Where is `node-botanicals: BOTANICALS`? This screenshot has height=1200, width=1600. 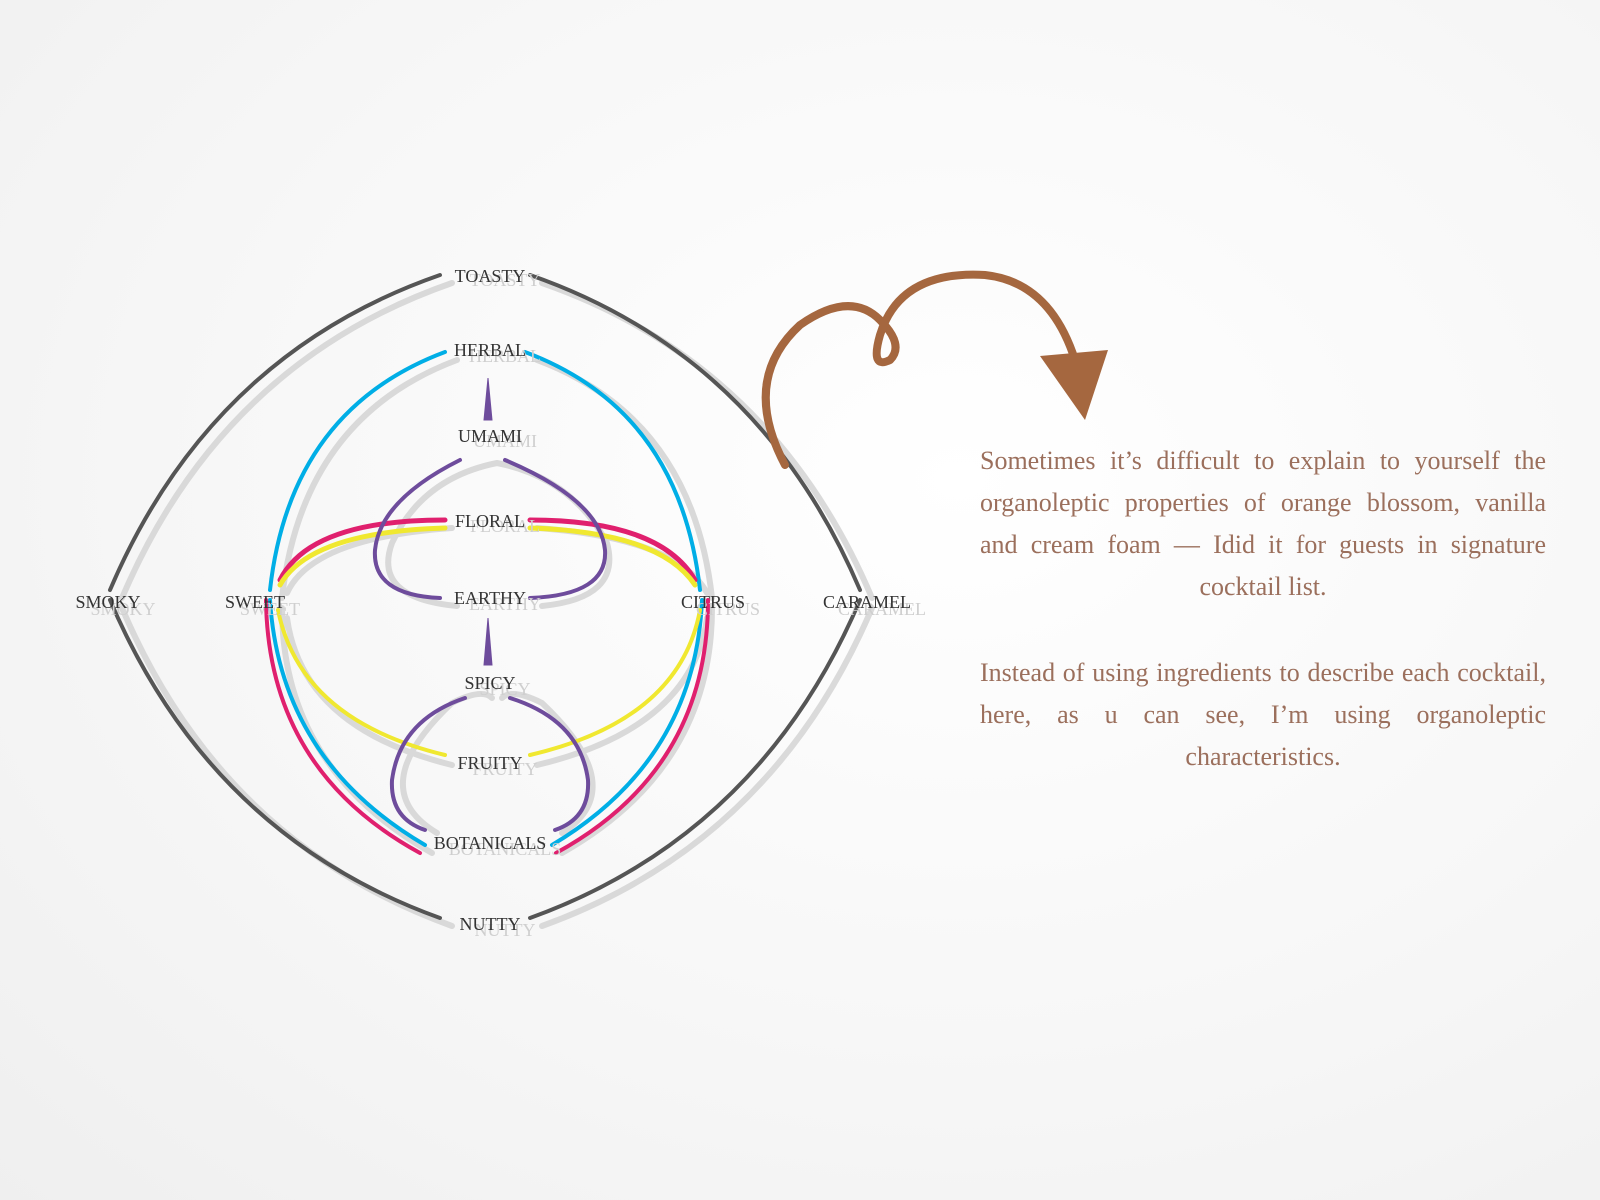 node-botanicals: BOTANICALS is located at coordinates (490, 843).